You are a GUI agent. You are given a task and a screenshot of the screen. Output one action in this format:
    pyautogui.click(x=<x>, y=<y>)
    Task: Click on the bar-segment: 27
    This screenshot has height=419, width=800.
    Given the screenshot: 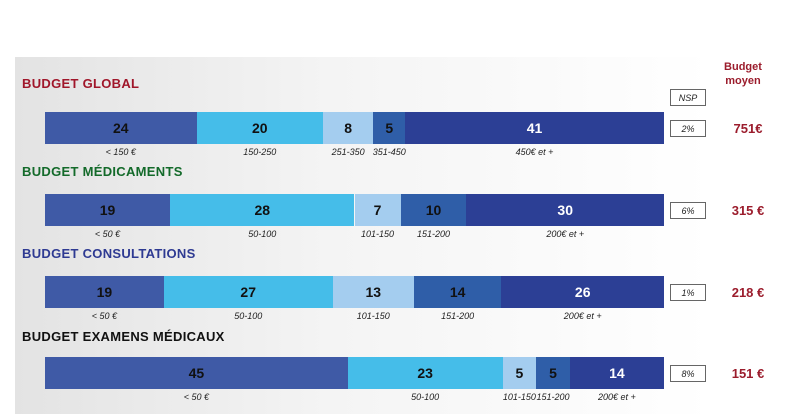 What is the action you would take?
    pyautogui.click(x=248, y=292)
    